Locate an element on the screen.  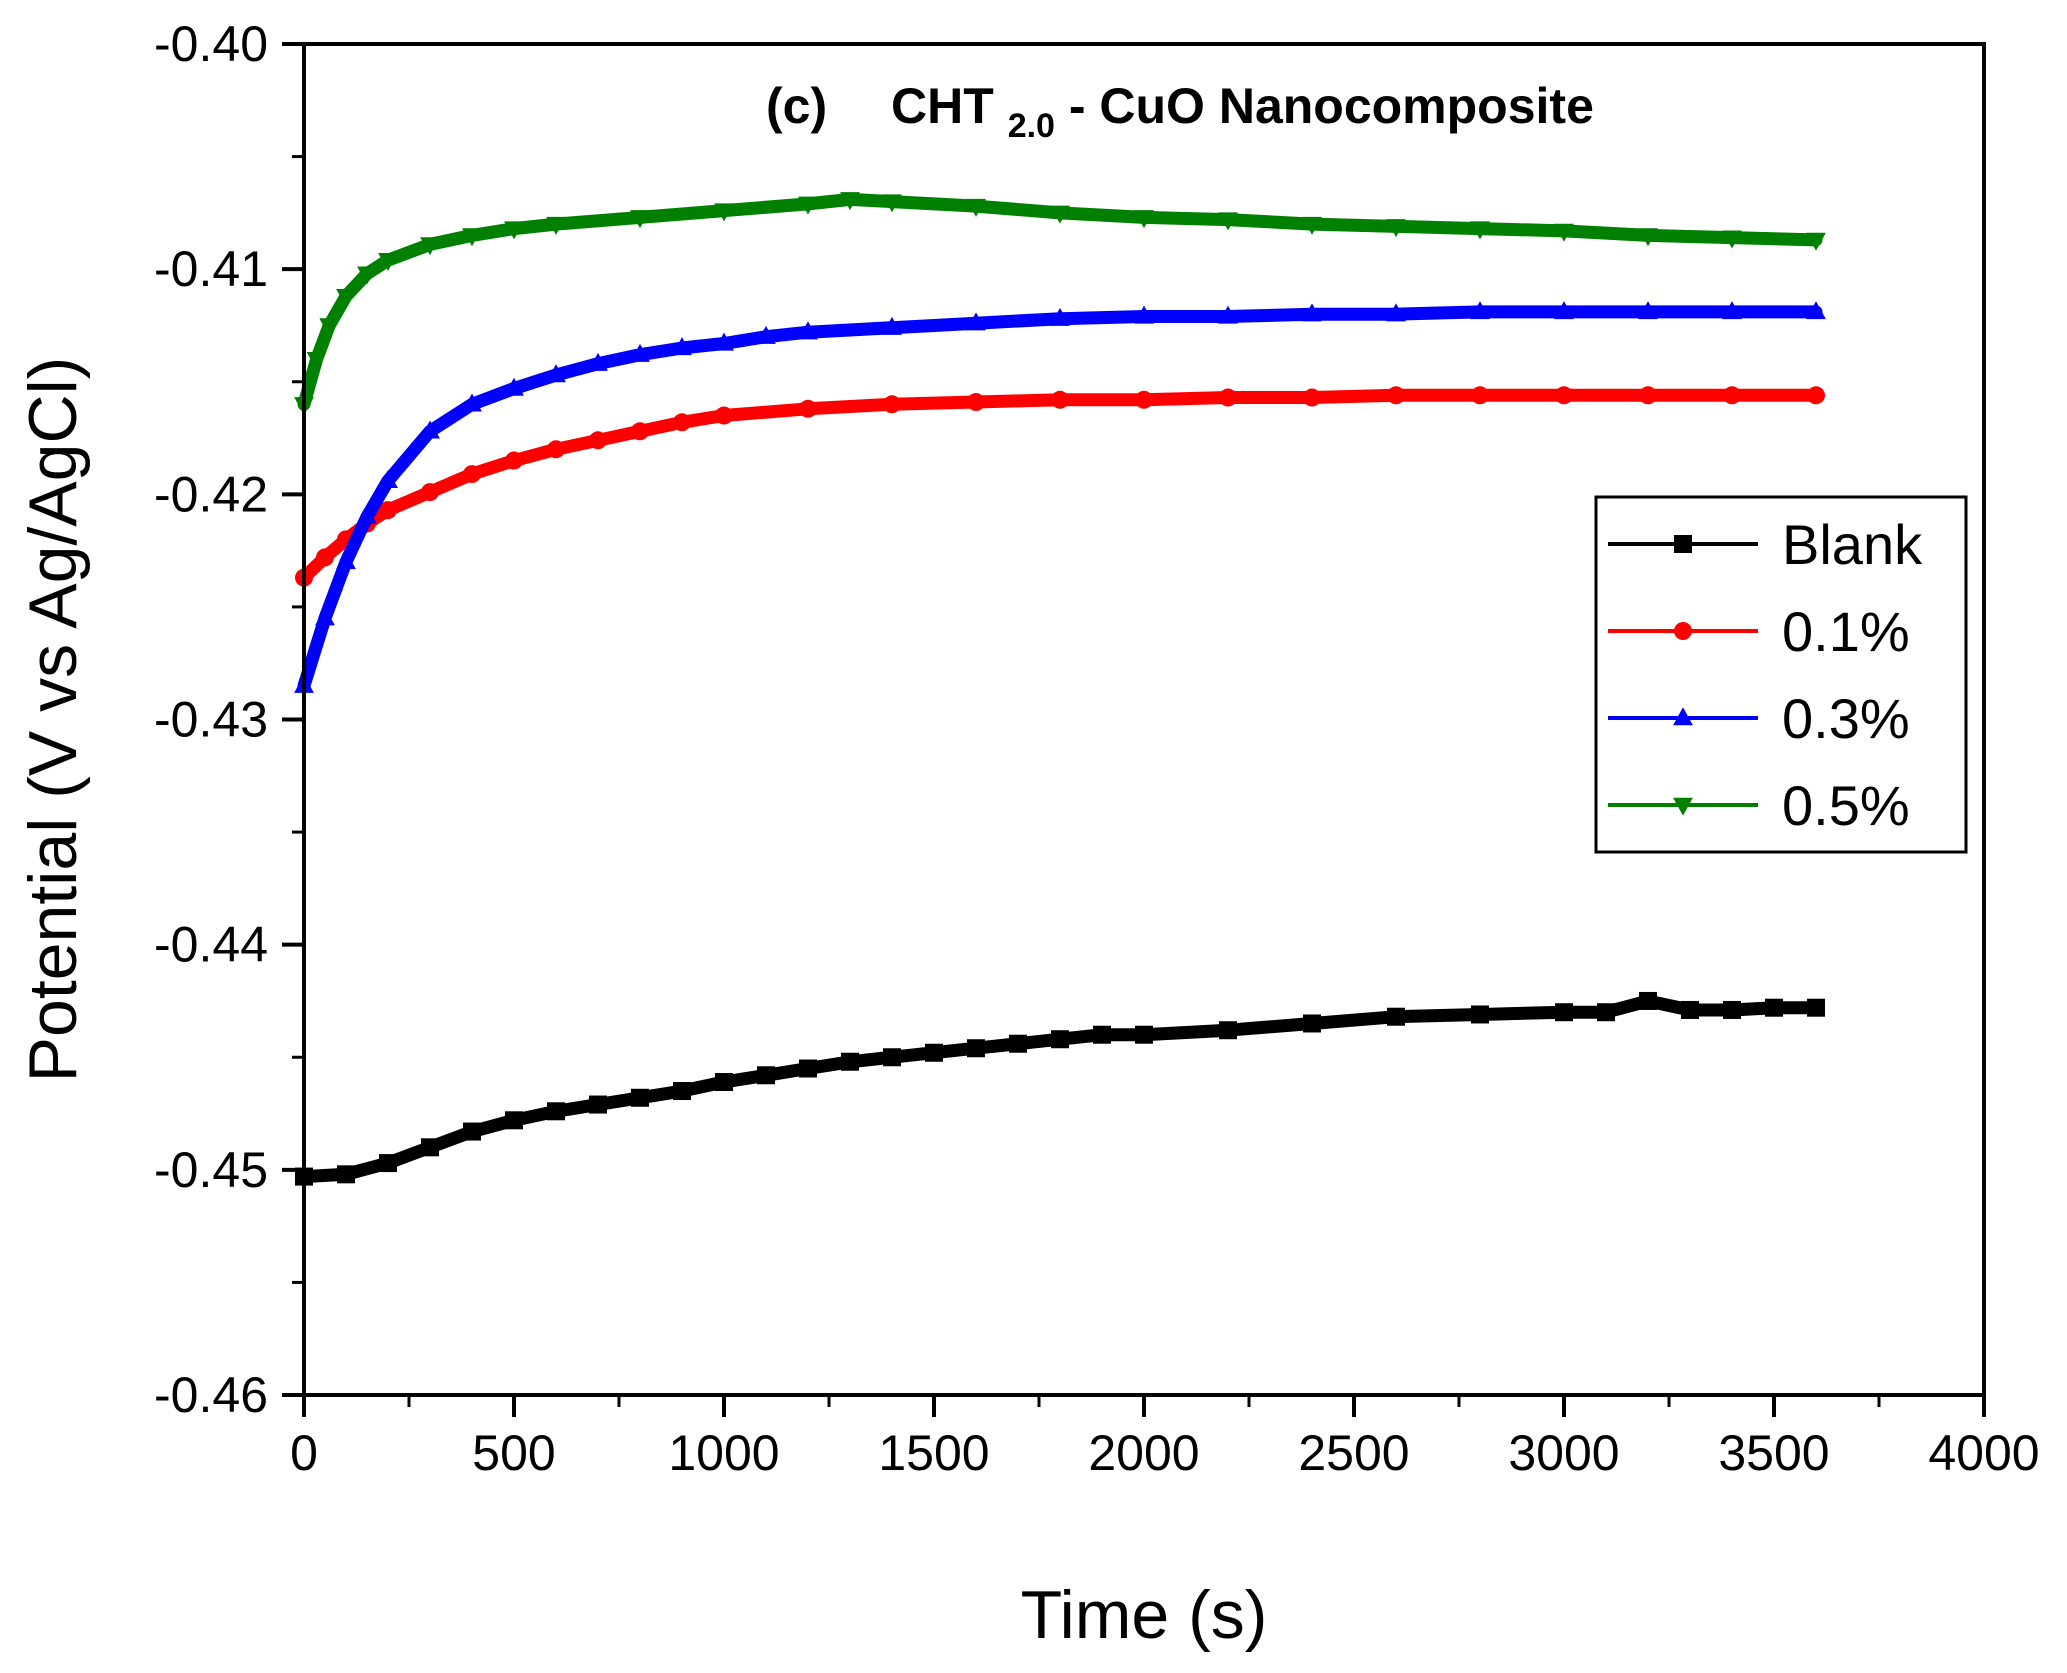
legend-item: 0.1% is located at coordinates (1759, 631).